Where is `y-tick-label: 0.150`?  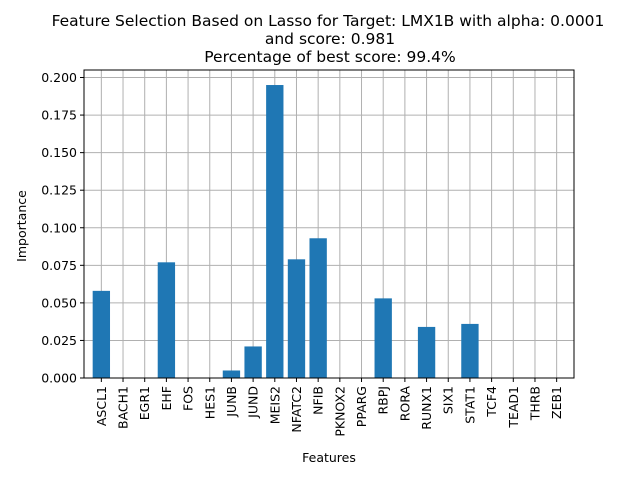 y-tick-label: 0.150 is located at coordinates (59, 152).